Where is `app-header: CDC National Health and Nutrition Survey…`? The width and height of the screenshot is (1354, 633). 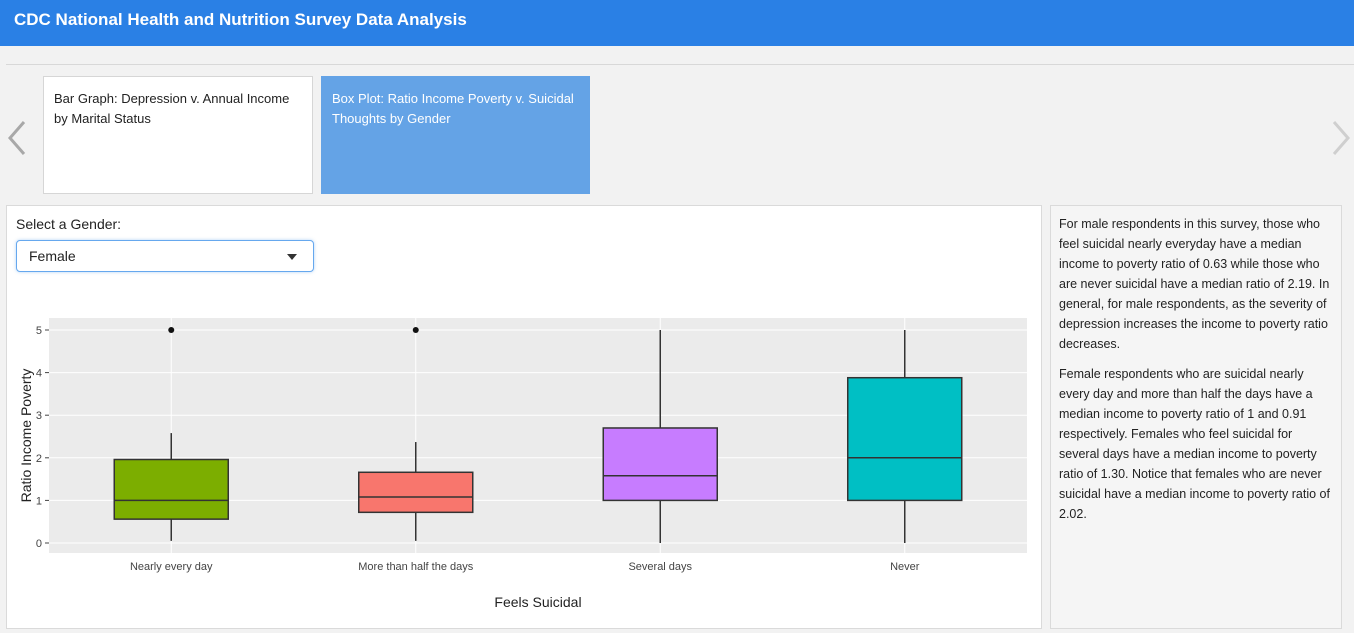
app-header: CDC National Health and Nutrition Survey… is located at coordinates (677, 23).